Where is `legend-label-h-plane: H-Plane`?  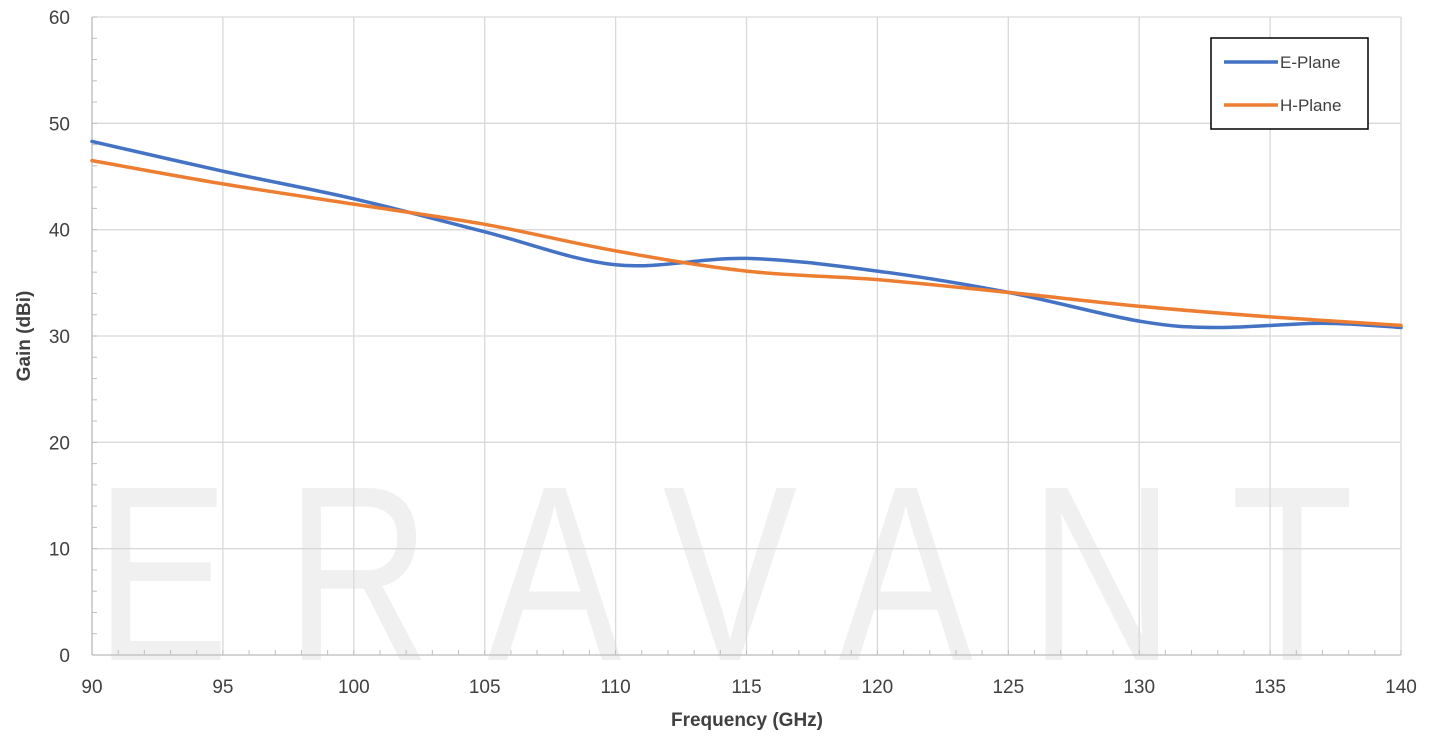
legend-label-h-plane: H-Plane is located at coordinates (1310, 105).